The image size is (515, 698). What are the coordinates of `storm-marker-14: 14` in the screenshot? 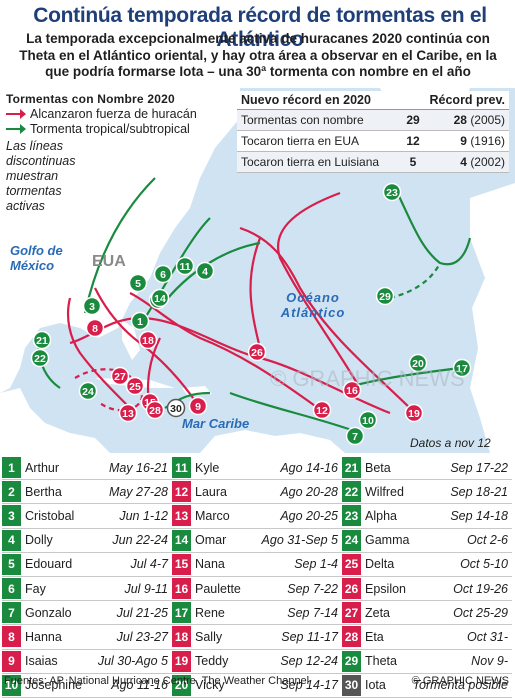 It's located at (160, 298).